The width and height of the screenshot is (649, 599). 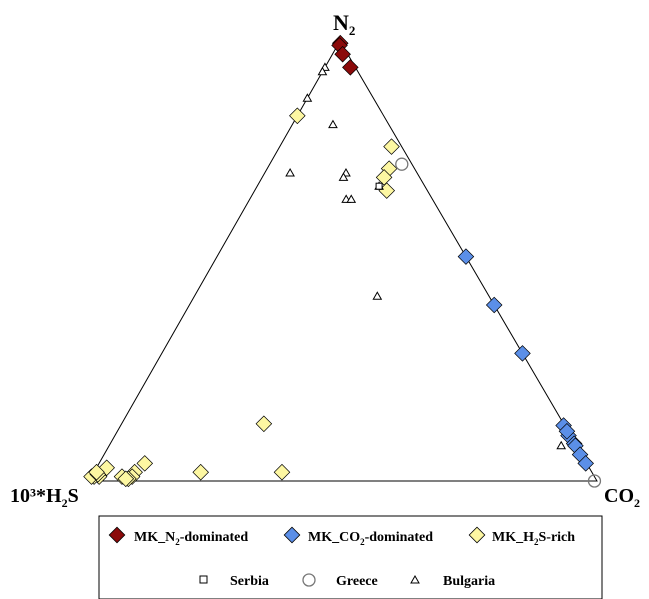 I want to click on apex-label-n2: N2, so click(x=344, y=24).